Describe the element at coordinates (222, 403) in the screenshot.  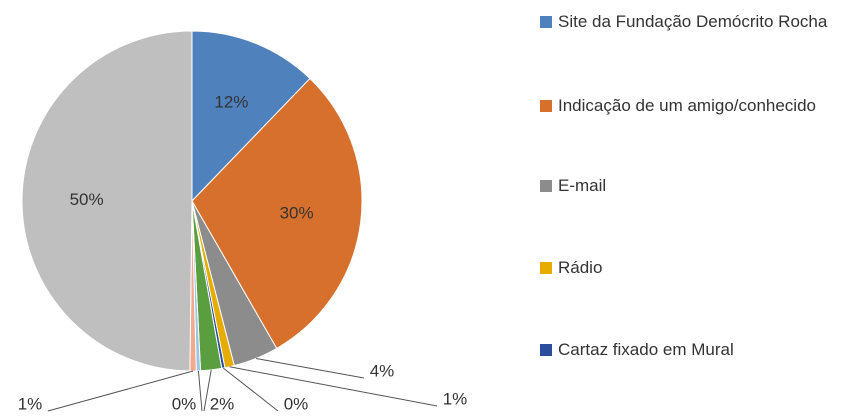
I see `data-label: 2%` at that location.